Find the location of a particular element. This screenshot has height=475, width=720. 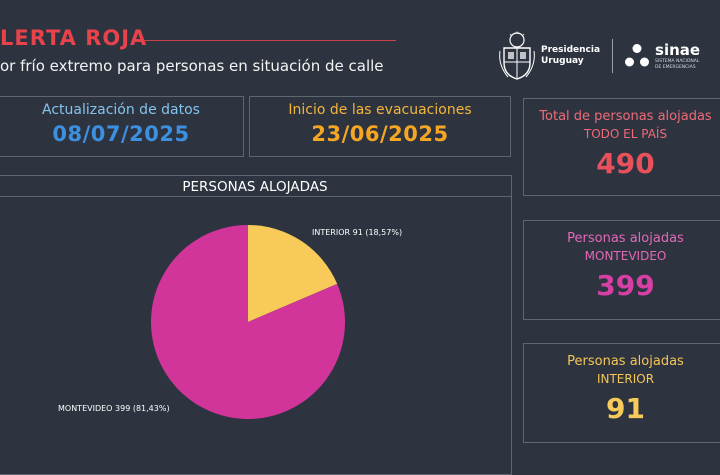

stat-montevideo-scope: MONTEVIDEO is located at coordinates (625, 256).